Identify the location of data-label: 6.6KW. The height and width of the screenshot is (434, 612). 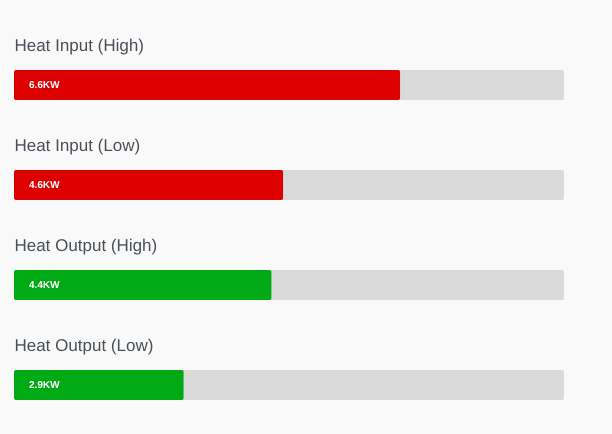
(44, 85).